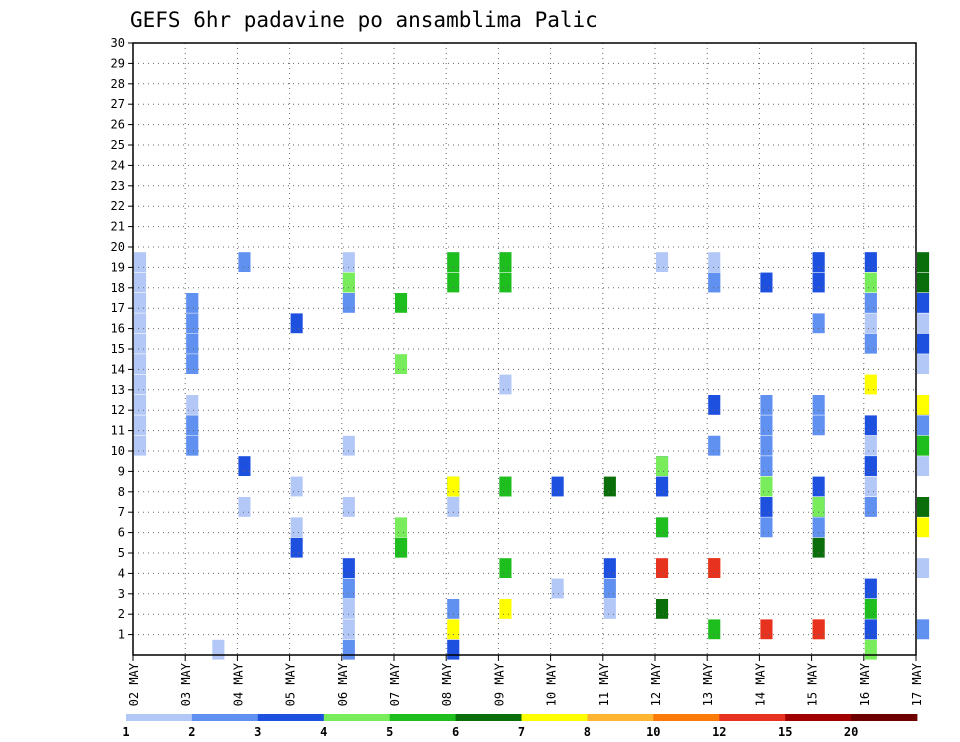 This screenshot has width=960, height=742. I want to click on colorbar-label: 4, so click(323, 732).